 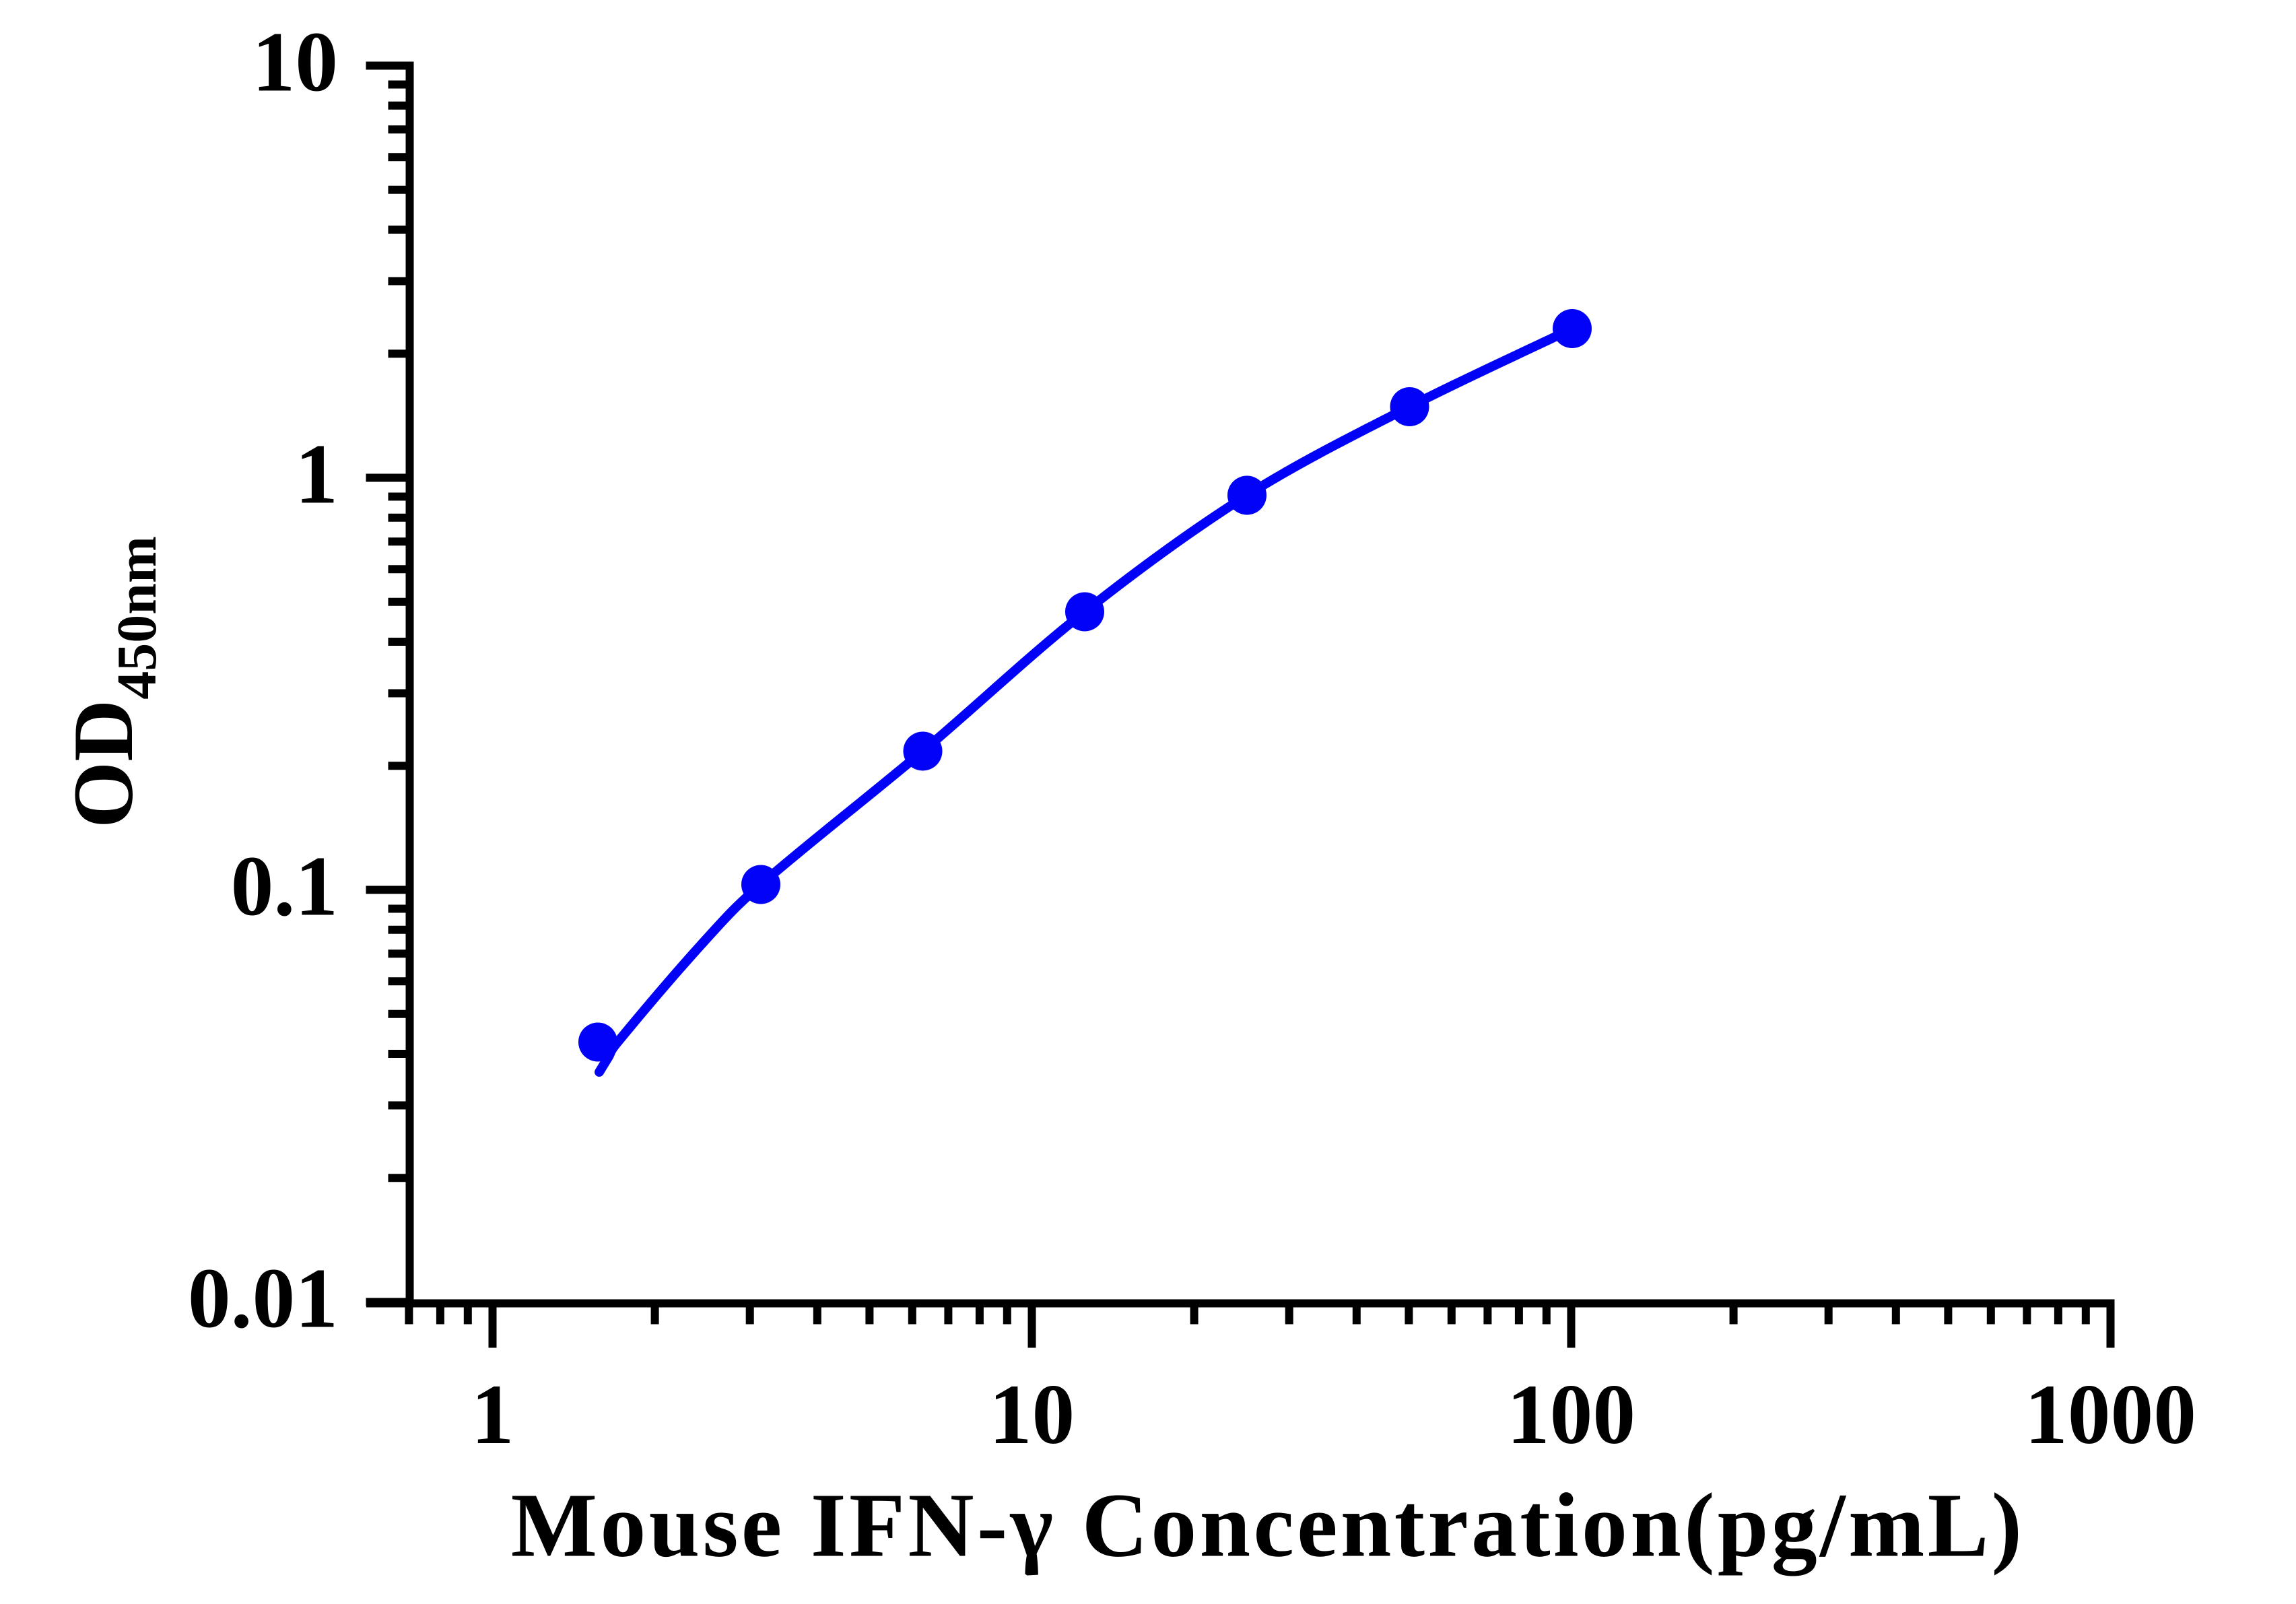 What do you see at coordinates (1268, 1525) in the screenshot?
I see `svg-text:Mouse IFN-γ Concentration(pg/m: Mouse IFN-γ Concentration(pg/mL)` at bounding box center [1268, 1525].